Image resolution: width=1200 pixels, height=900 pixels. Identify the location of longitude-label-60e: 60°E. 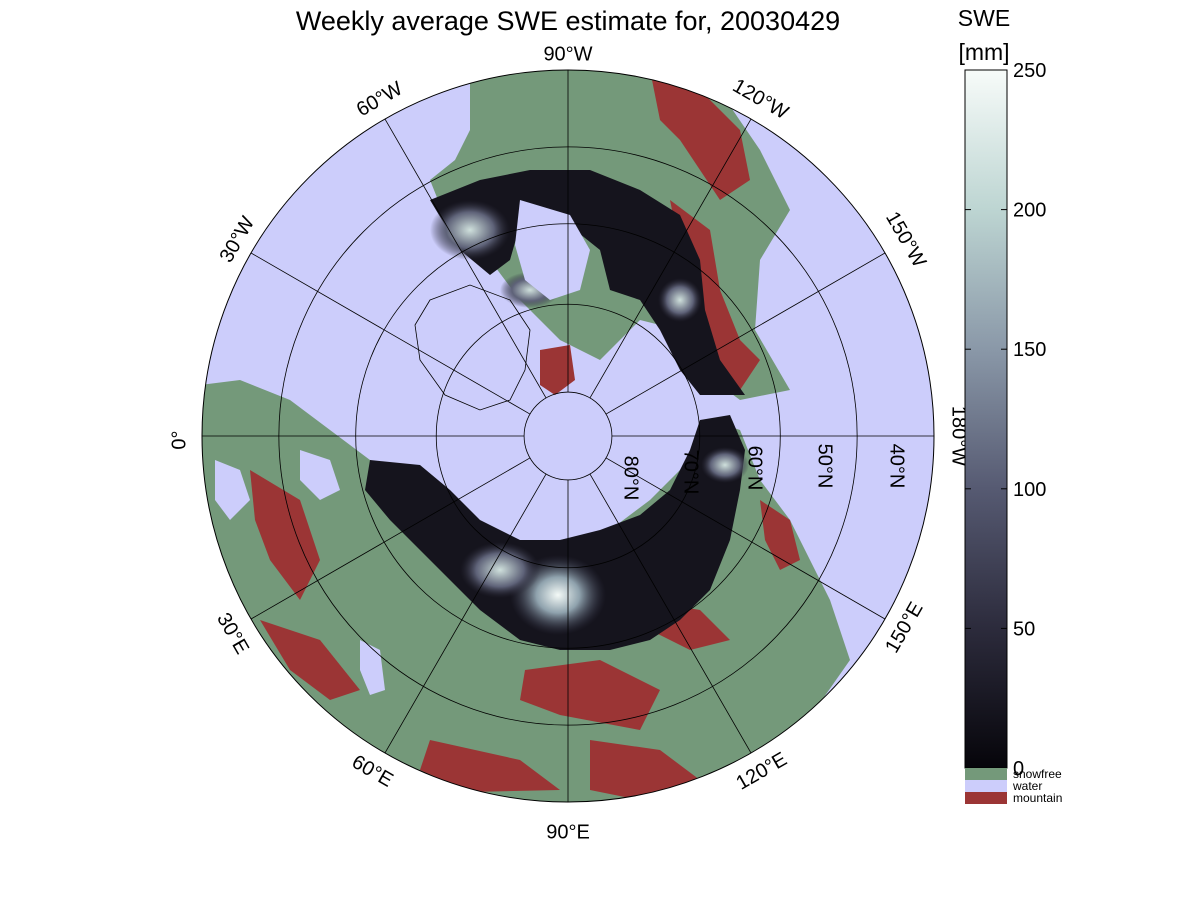
(372, 771).